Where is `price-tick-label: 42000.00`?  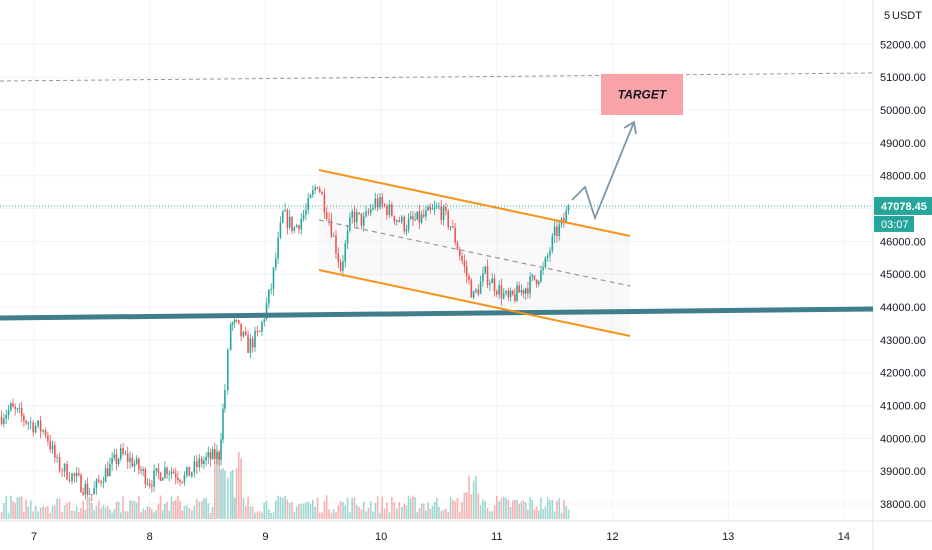
price-tick-label: 42000.00 is located at coordinates (903, 374).